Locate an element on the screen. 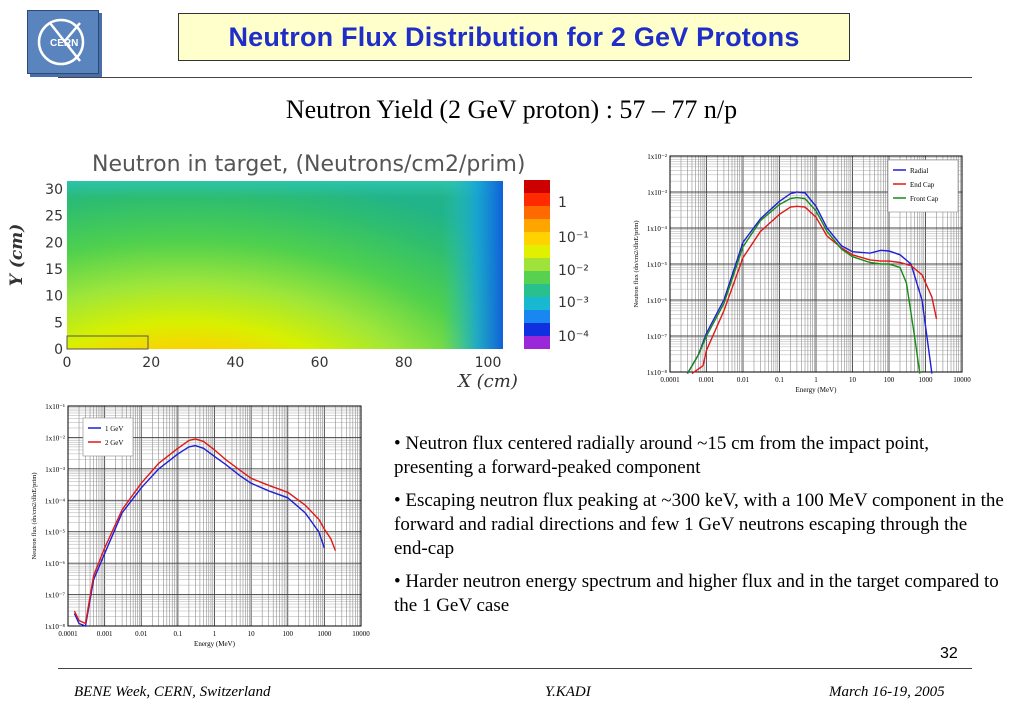  heatmap-ytick: 5 is located at coordinates (58, 323).